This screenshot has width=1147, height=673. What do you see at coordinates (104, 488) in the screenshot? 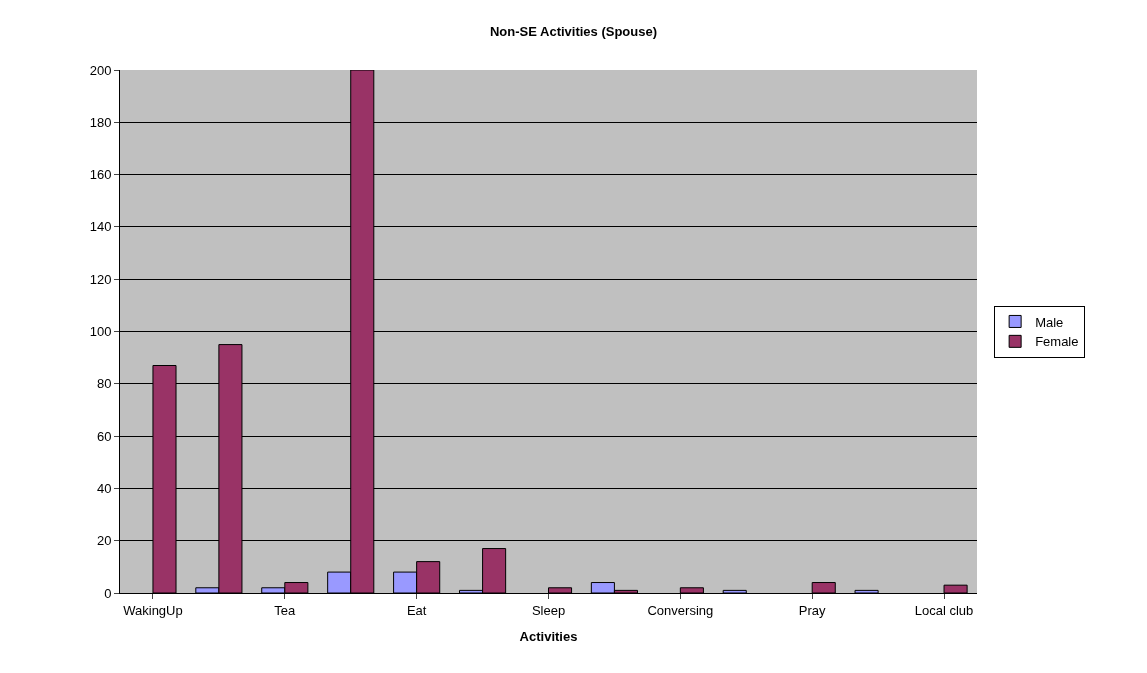
I see `y-tick-label: 40` at bounding box center [104, 488].